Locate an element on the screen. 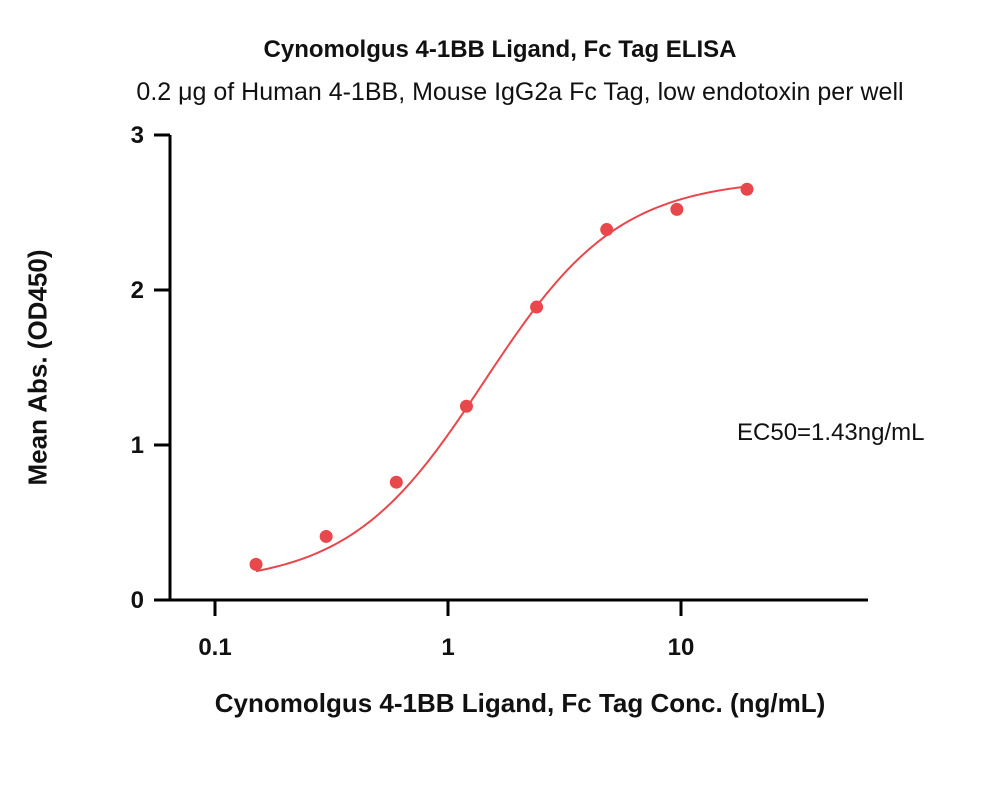 This screenshot has height=796, width=1000. x-tick-label: 10 is located at coordinates (681, 647).